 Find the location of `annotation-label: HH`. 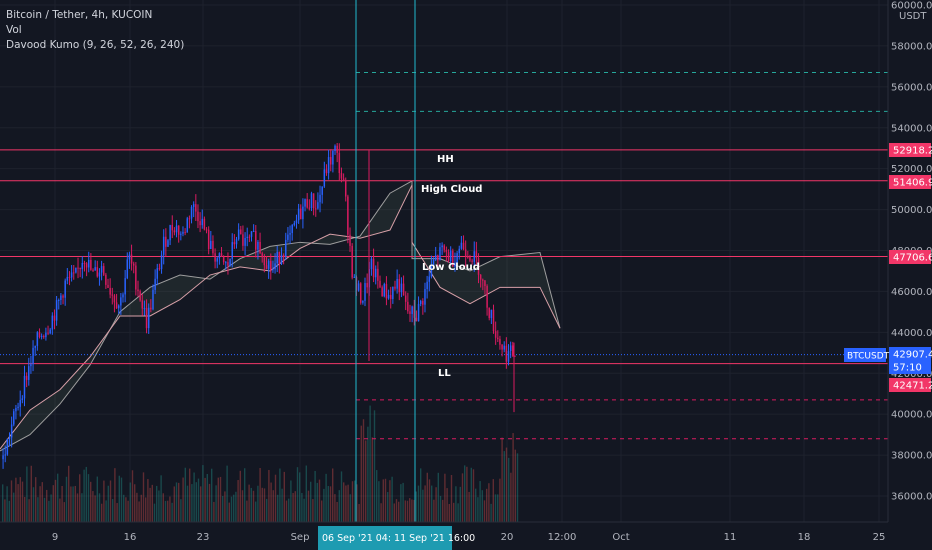

annotation-label: HH is located at coordinates (445, 159).